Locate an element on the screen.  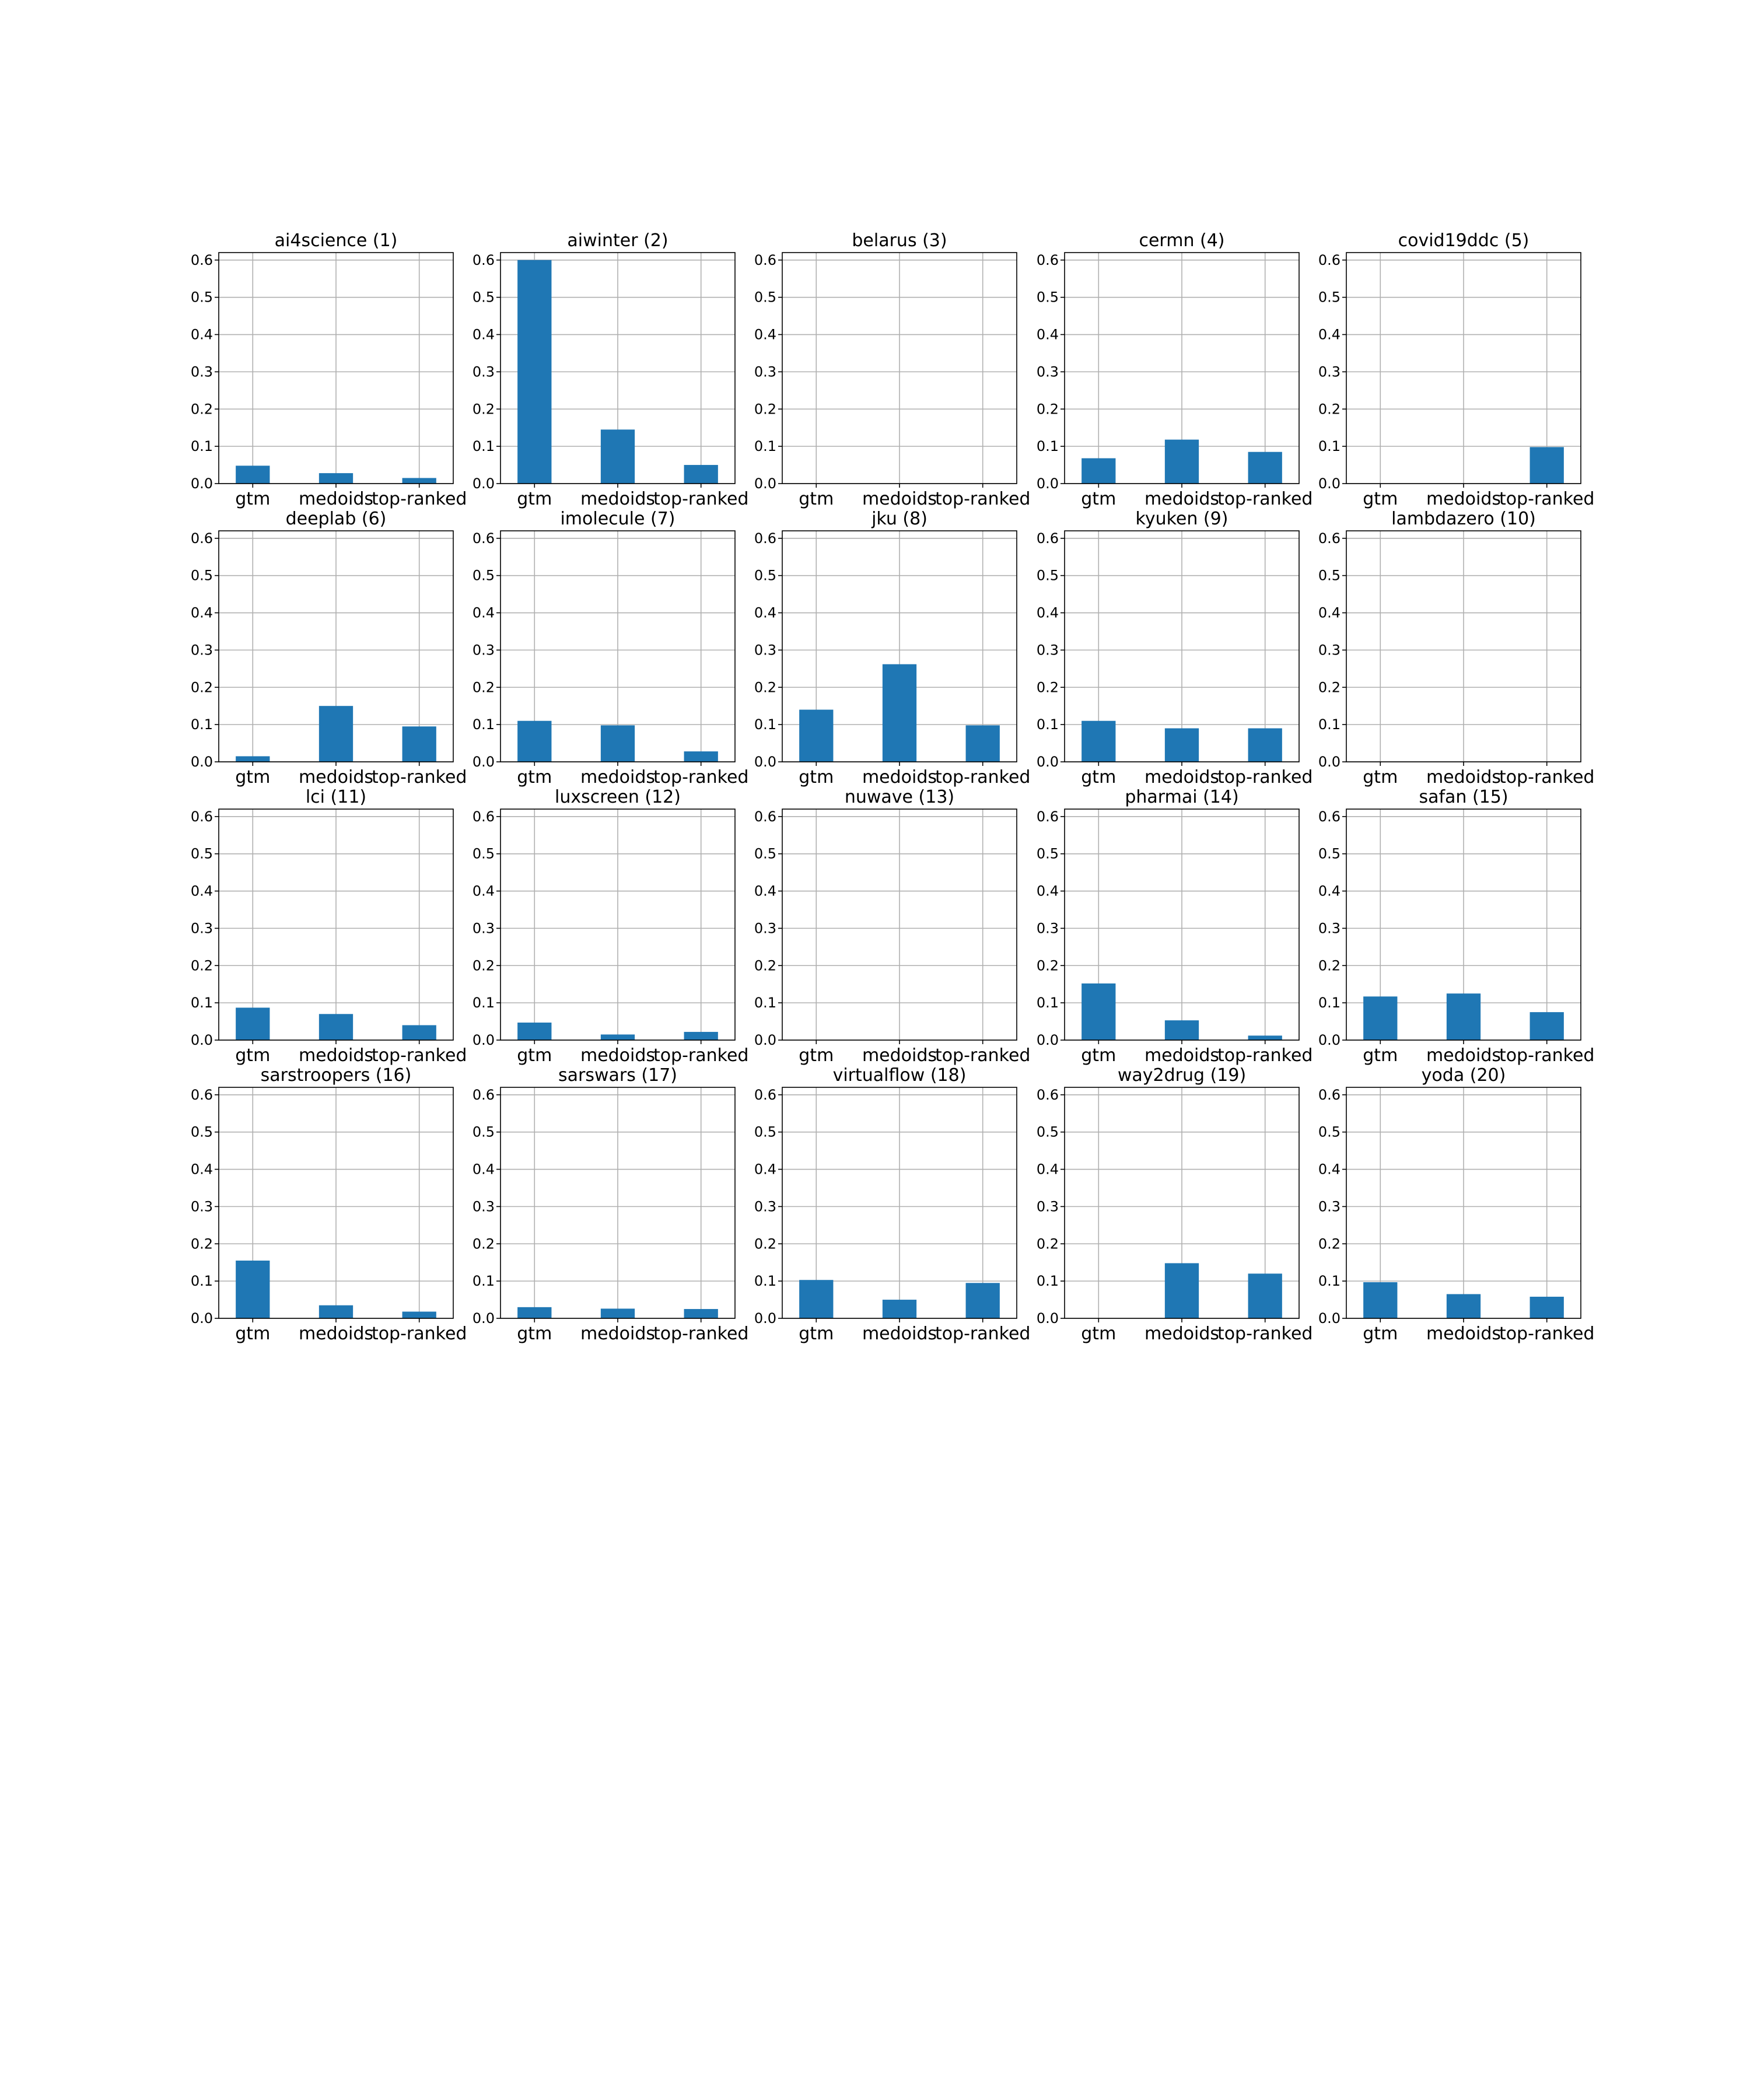
panel-title: covid19ddc (5) is located at coordinates (1464, 240).